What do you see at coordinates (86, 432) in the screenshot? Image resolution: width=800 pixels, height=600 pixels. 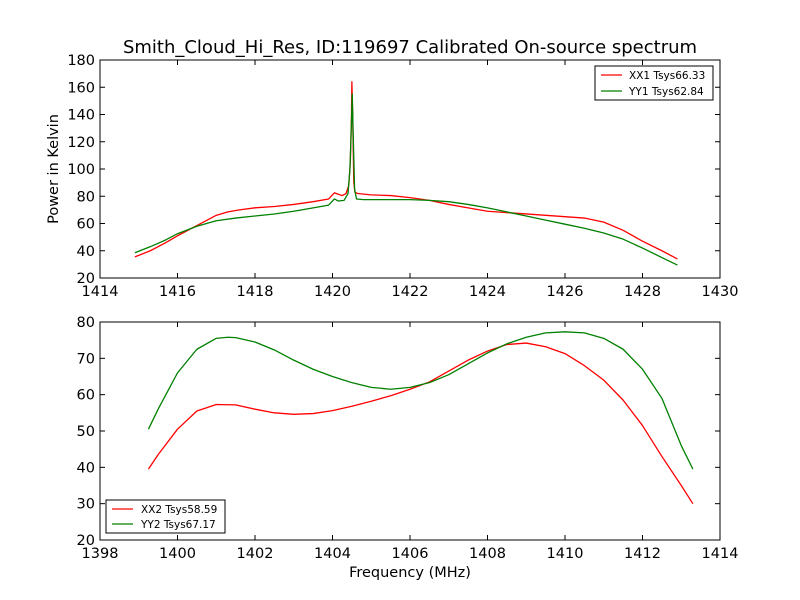 I see `bottom-y-tick-label: 50` at bounding box center [86, 432].